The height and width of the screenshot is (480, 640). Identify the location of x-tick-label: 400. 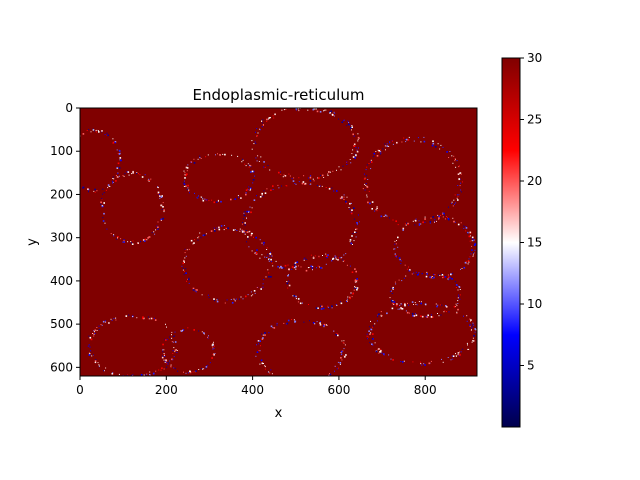
(252, 390).